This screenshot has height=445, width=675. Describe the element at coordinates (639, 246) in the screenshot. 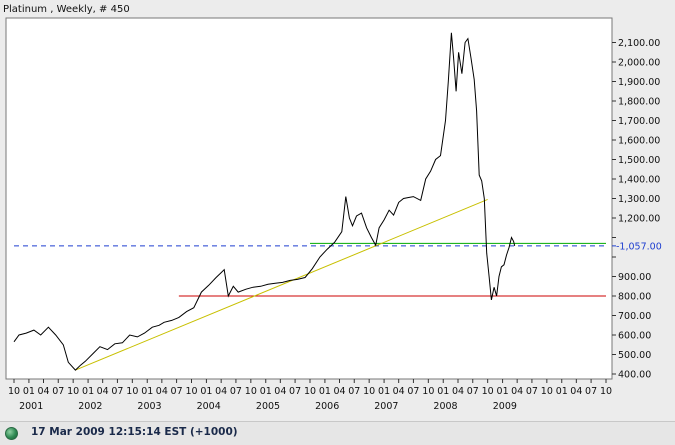

I see `highlight-value-label: -1,057.00` at that location.